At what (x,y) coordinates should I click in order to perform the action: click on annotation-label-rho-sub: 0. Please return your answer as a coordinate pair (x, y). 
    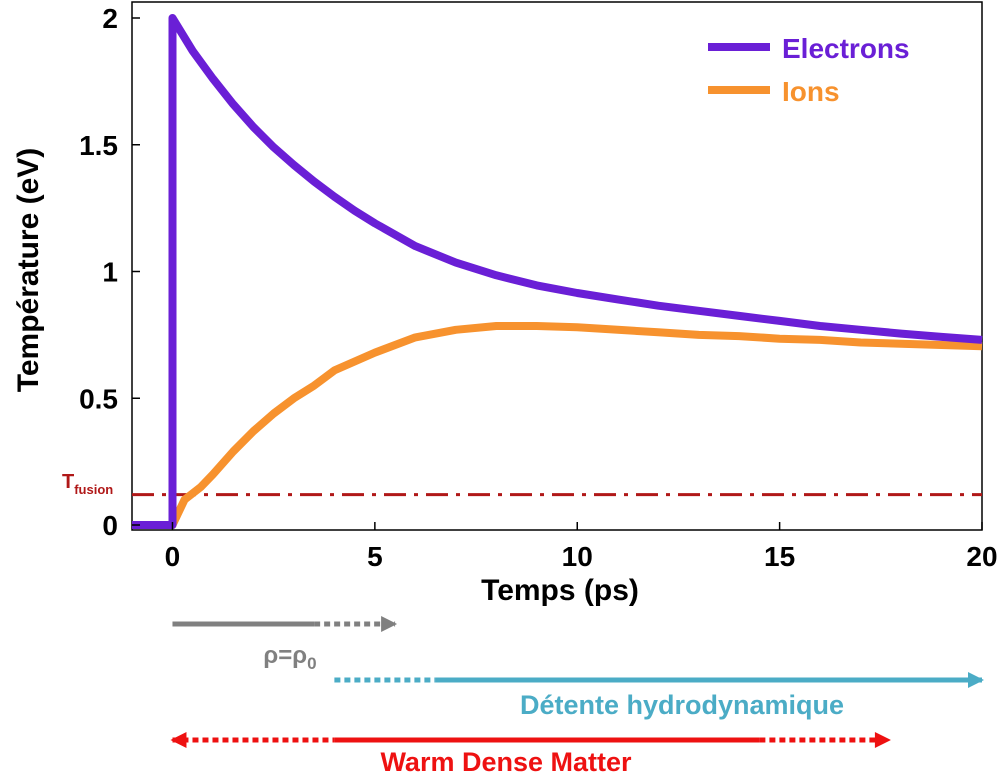
    Looking at the image, I should click on (311, 663).